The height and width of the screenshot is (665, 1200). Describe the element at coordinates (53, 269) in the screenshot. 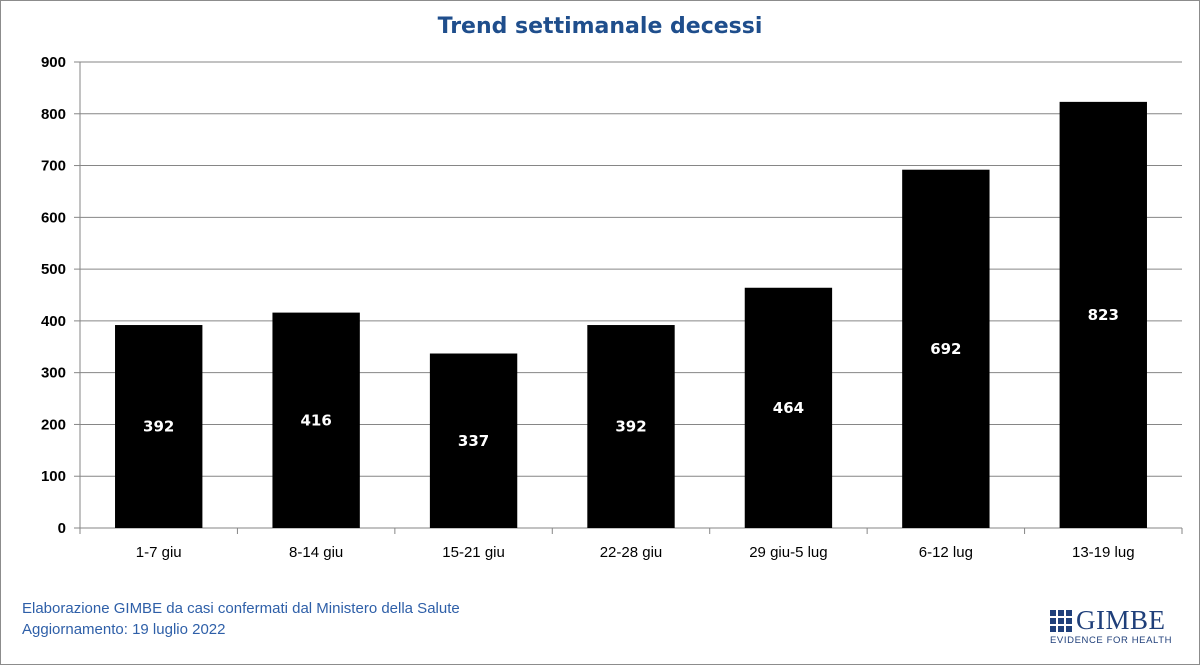

I see `y-tick-label: 500` at that location.